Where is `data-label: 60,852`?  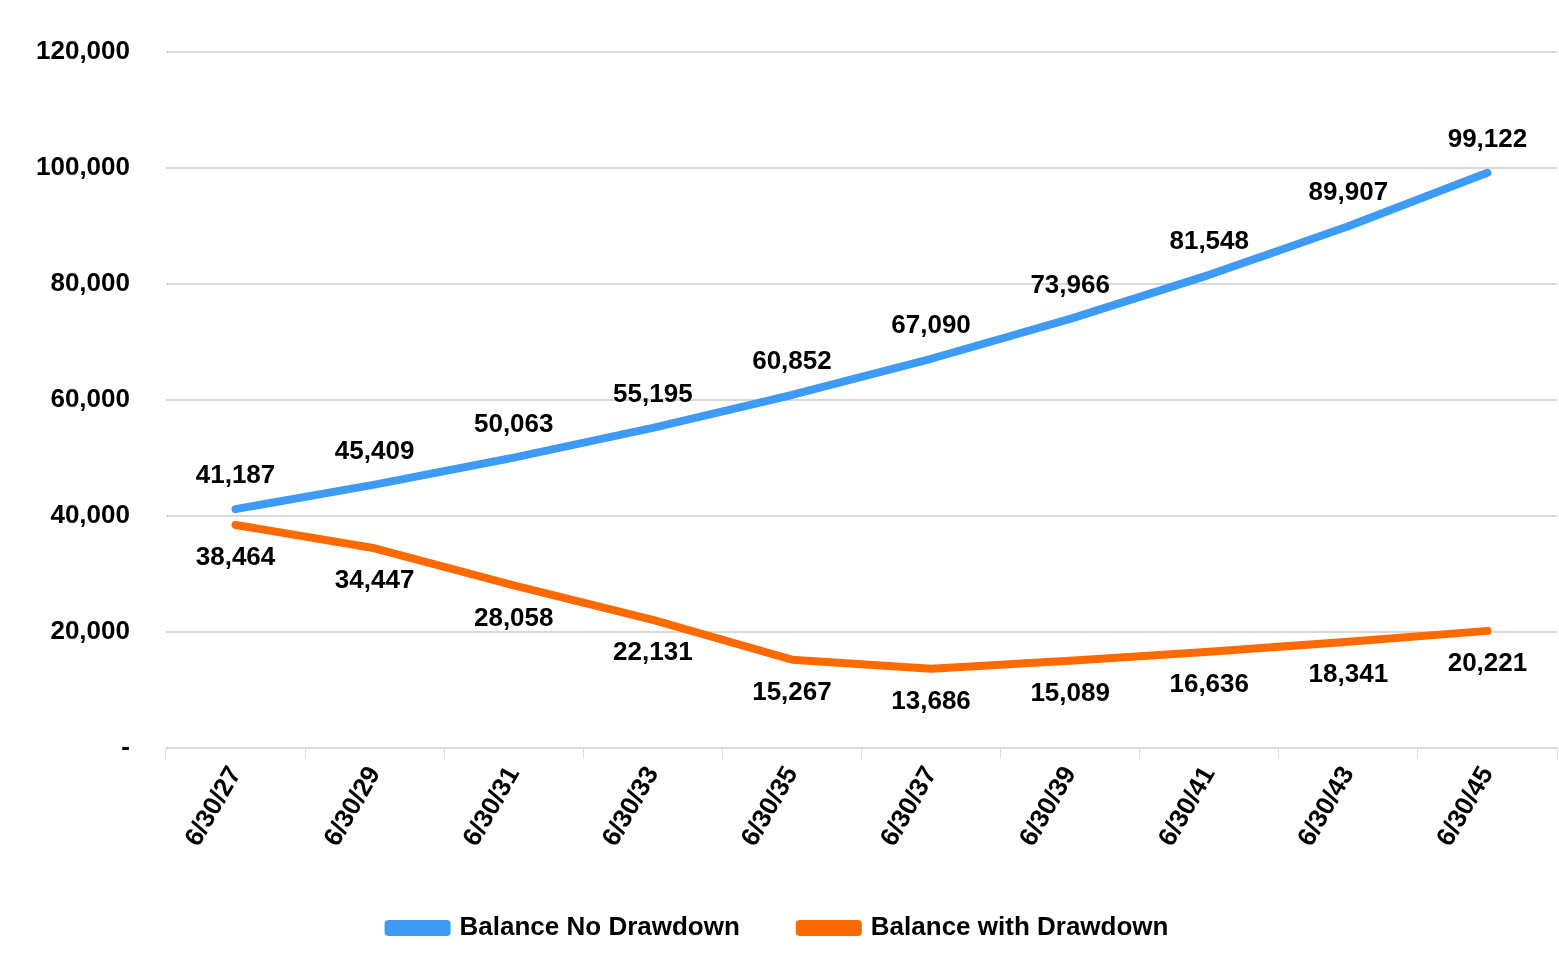 data-label: 60,852 is located at coordinates (792, 360).